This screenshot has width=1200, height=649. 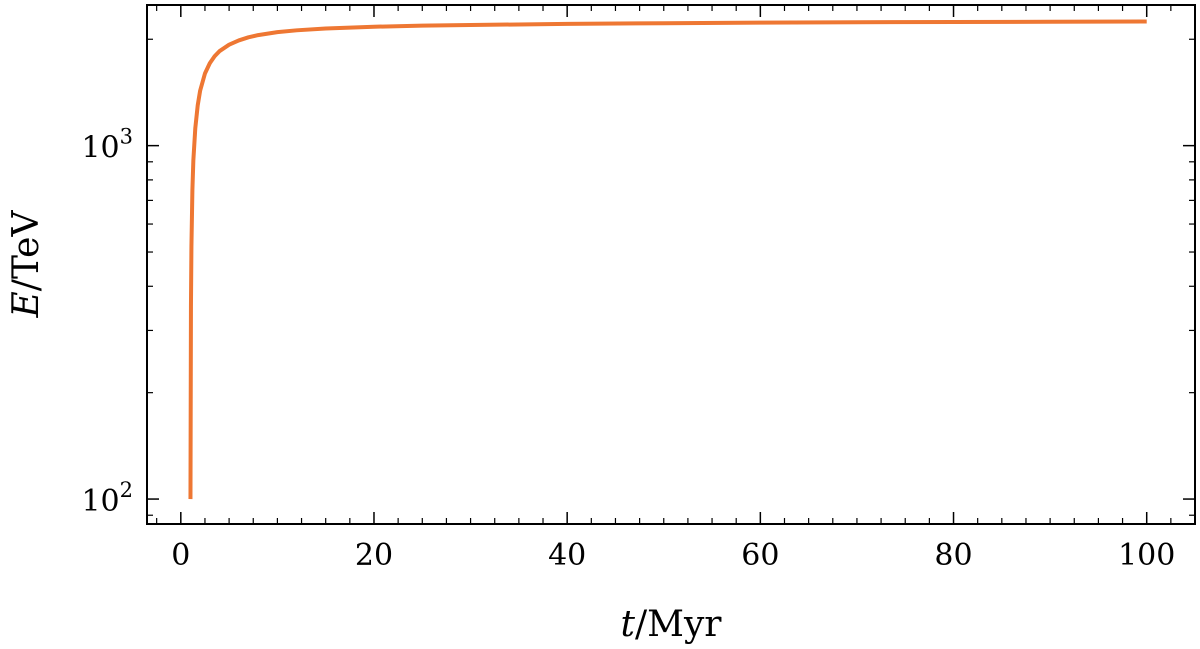 What do you see at coordinates (678, 624) in the screenshot?
I see `x-axis-label-unit: /Myr` at bounding box center [678, 624].